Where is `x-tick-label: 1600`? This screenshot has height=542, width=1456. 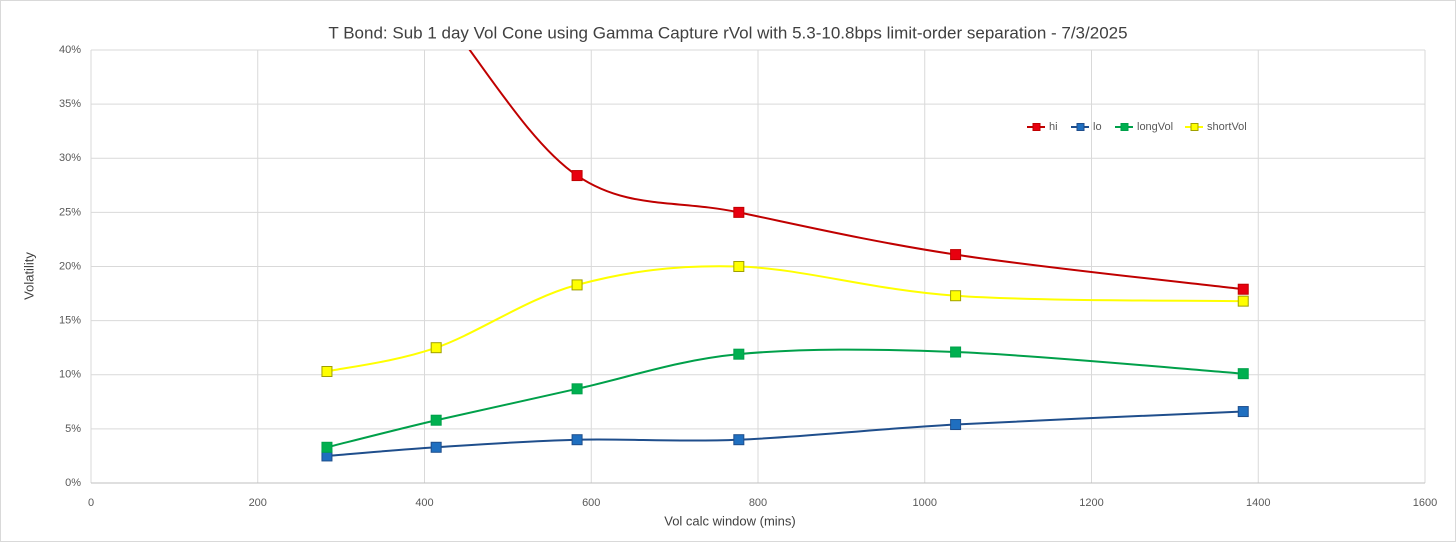 x-tick-label: 1600 is located at coordinates (1425, 503).